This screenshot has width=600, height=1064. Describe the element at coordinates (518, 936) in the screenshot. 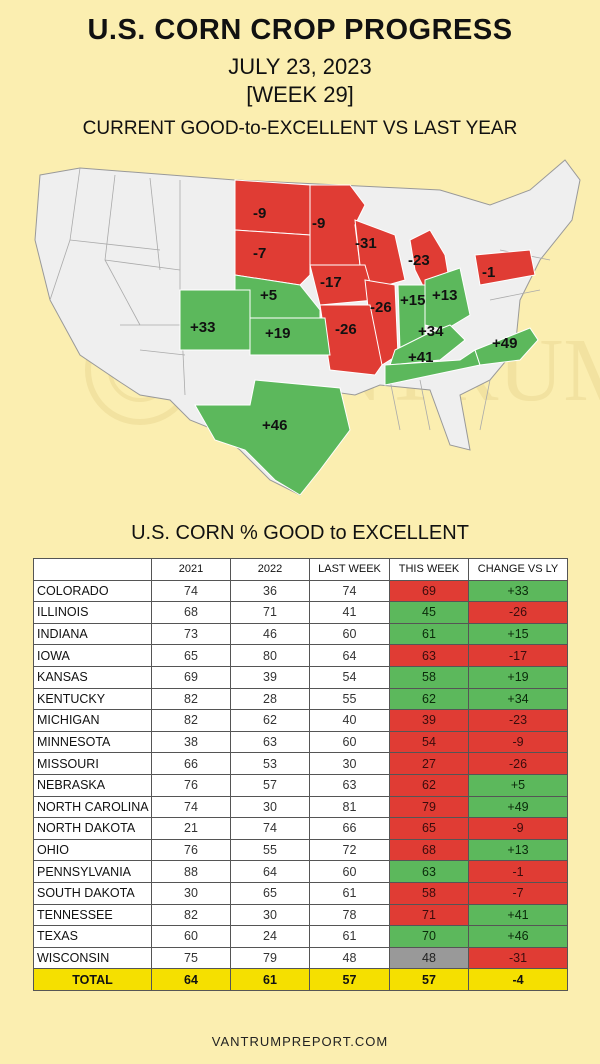

I see `value-change-cell: +46` at that location.